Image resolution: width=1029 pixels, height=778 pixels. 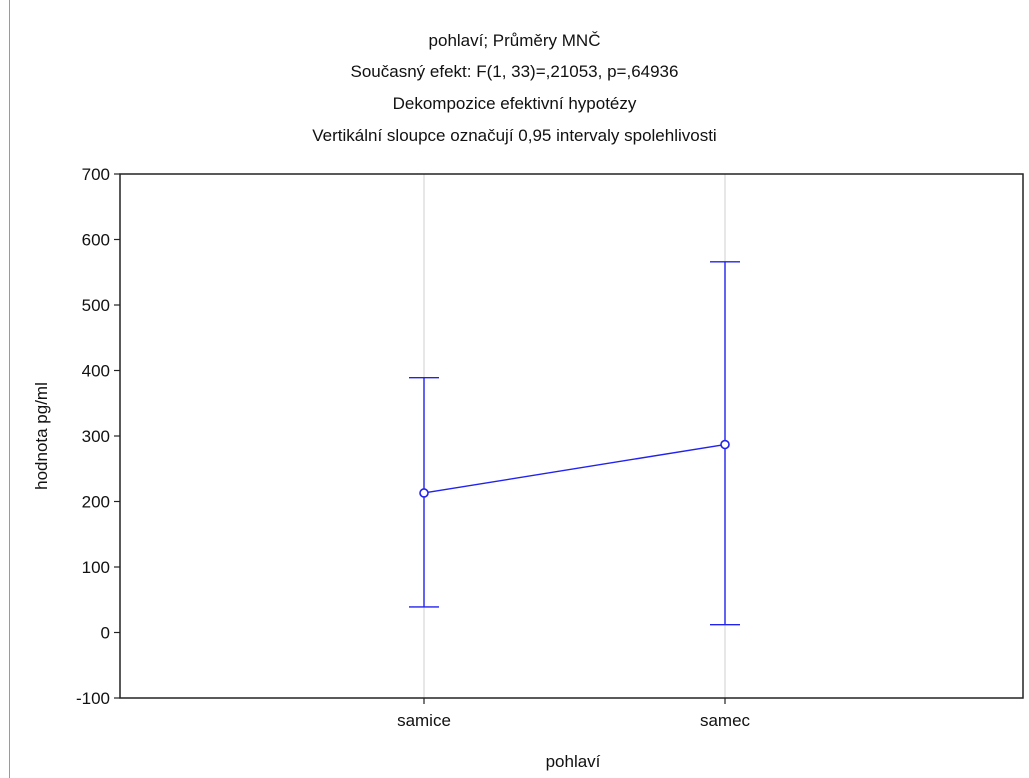 I want to click on x-axis-label: pohlaví, so click(x=573, y=761).